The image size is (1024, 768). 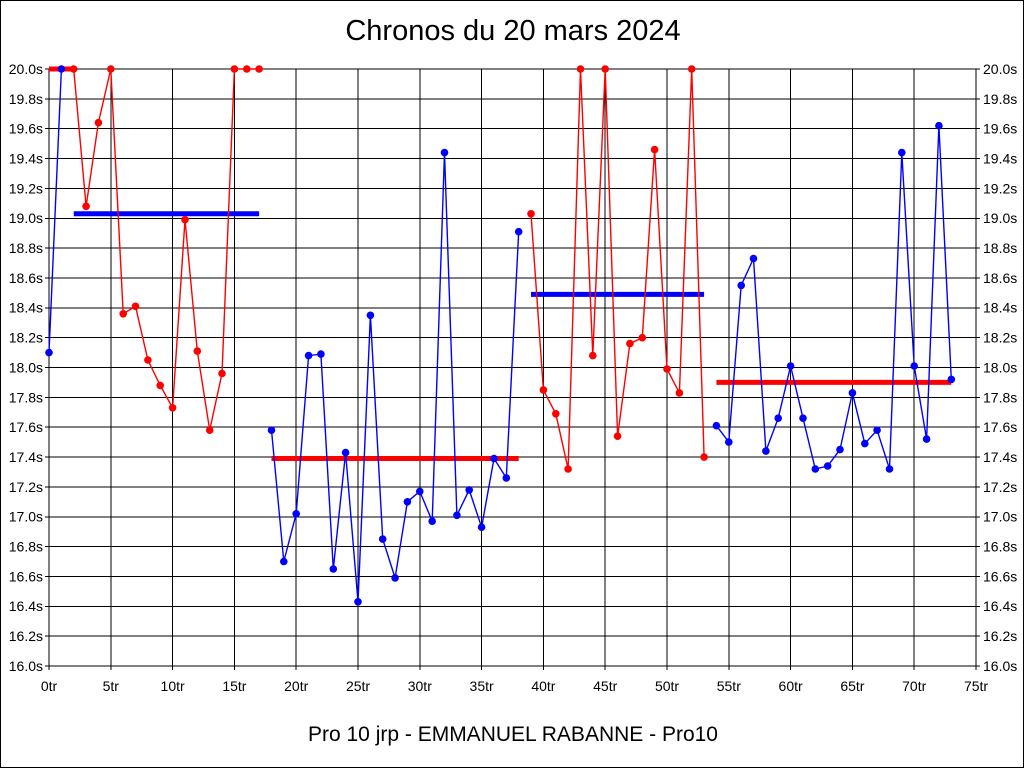 What do you see at coordinates (26, 69) in the screenshot?
I see `y-tick-label-left: 20.0s` at bounding box center [26, 69].